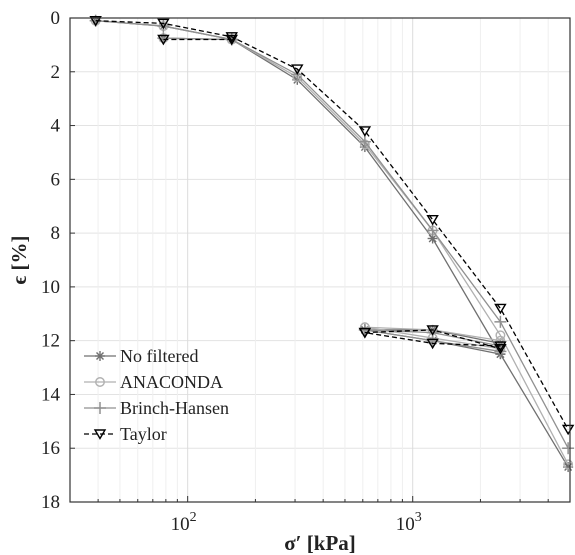 This screenshot has height=555, width=575. Describe the element at coordinates (50, 341) in the screenshot. I see `y-tick-label: 12` at that location.